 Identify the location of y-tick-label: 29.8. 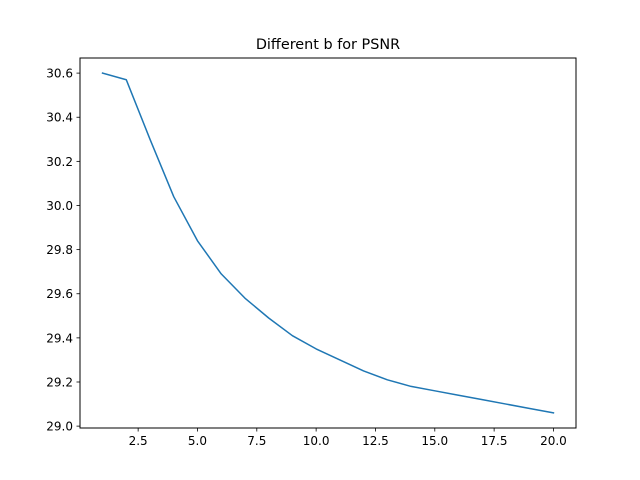
(59, 250).